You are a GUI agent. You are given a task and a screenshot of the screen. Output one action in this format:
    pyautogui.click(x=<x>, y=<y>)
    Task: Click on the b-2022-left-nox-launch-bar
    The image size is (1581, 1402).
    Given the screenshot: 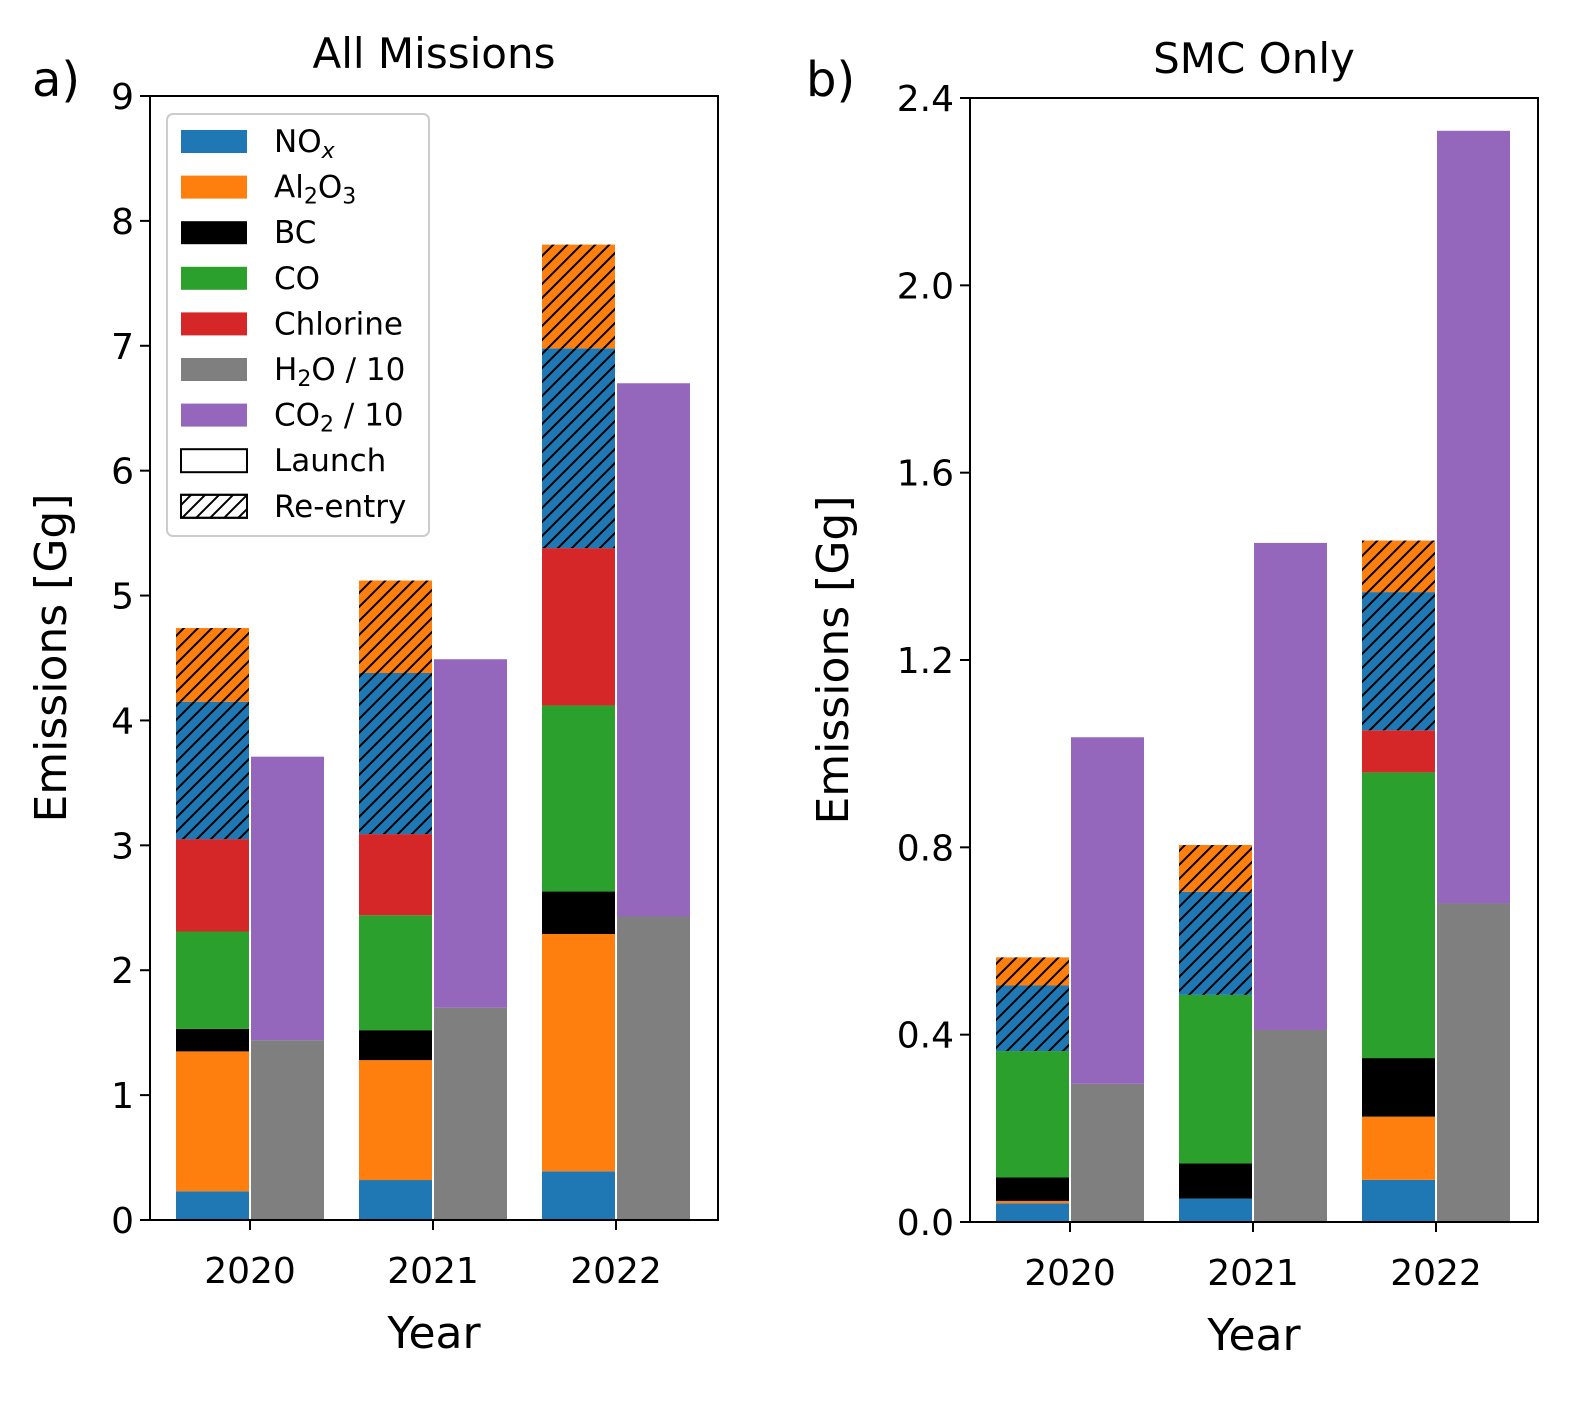 What is the action you would take?
    pyautogui.click(x=1398, y=1200)
    